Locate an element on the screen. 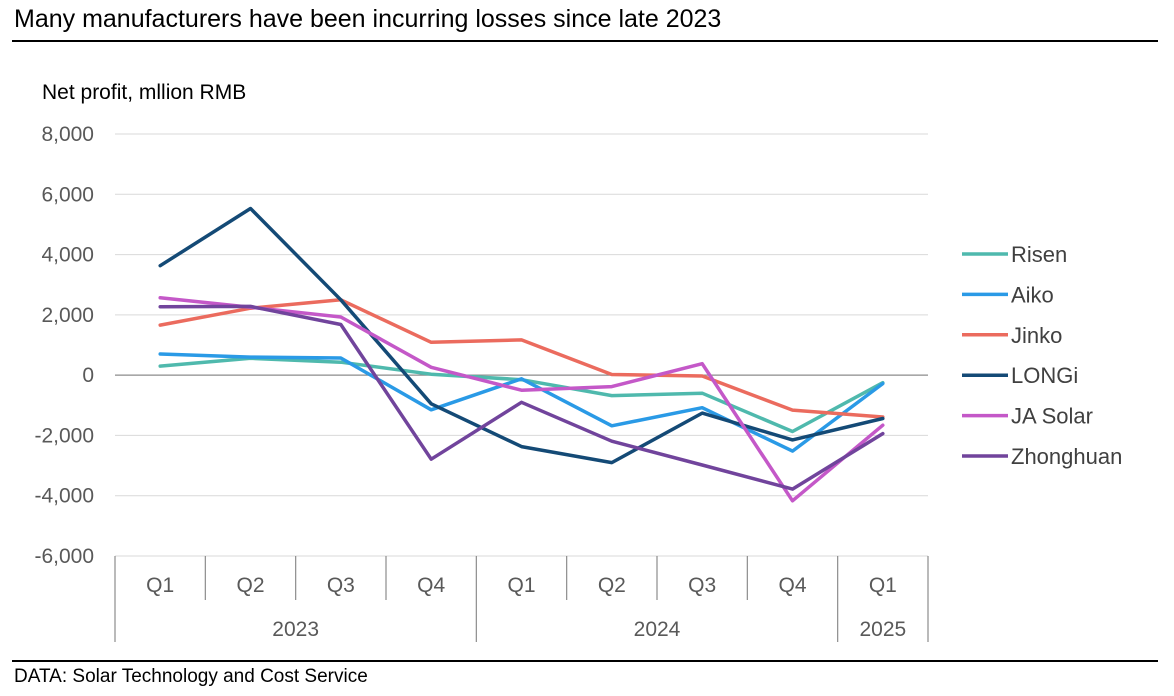 Image resolution: width=1174 pixels, height=696 pixels. legend: Risen Aiko Jinko LONGi JA Solar Zhonghuan is located at coordinates (1042, 355).